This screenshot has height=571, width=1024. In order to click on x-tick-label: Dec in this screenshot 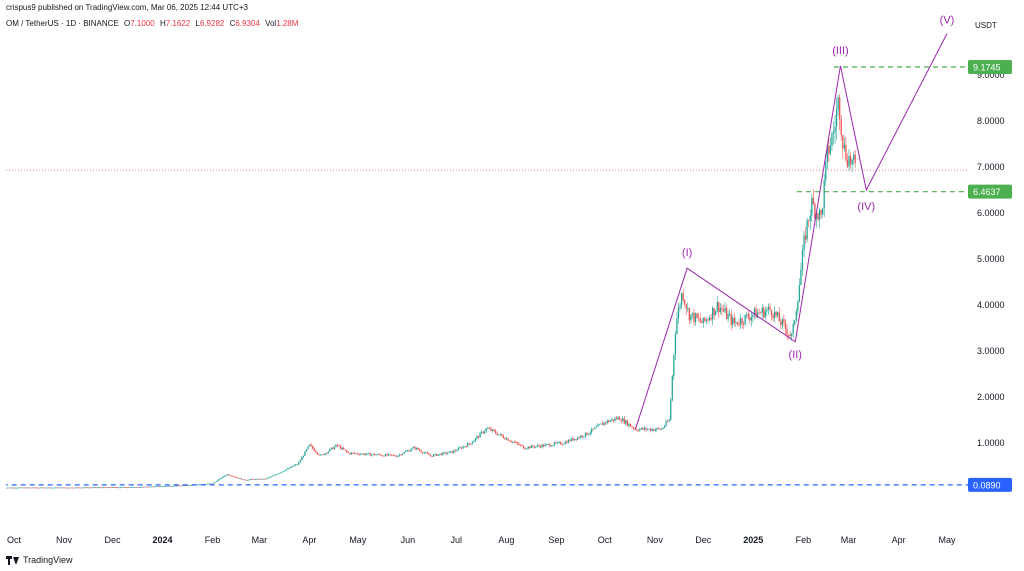, I will do `click(703, 540)`.